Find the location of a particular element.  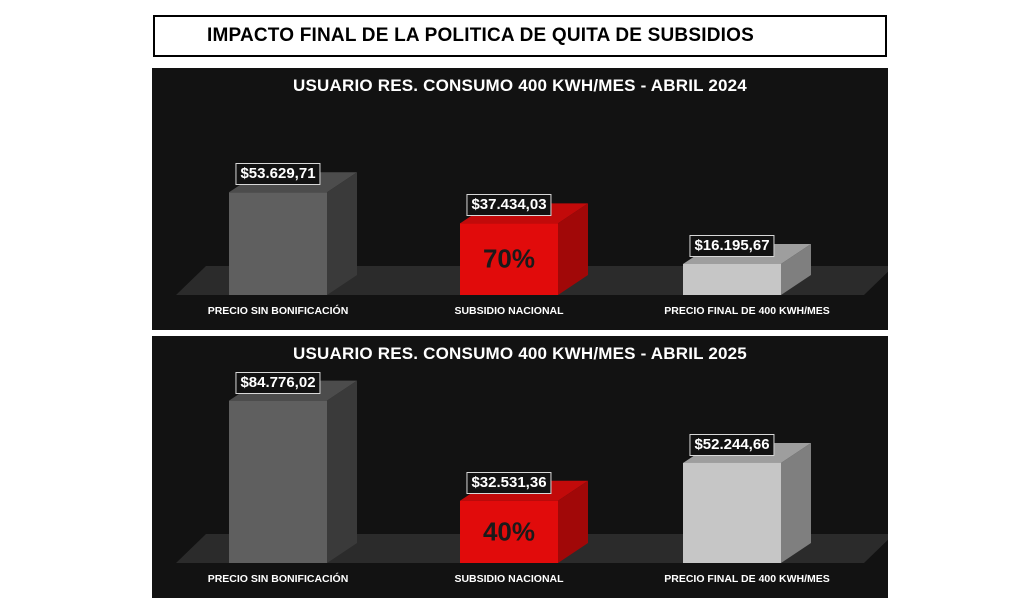

value-label-final: $16.195,67 is located at coordinates (732, 245).